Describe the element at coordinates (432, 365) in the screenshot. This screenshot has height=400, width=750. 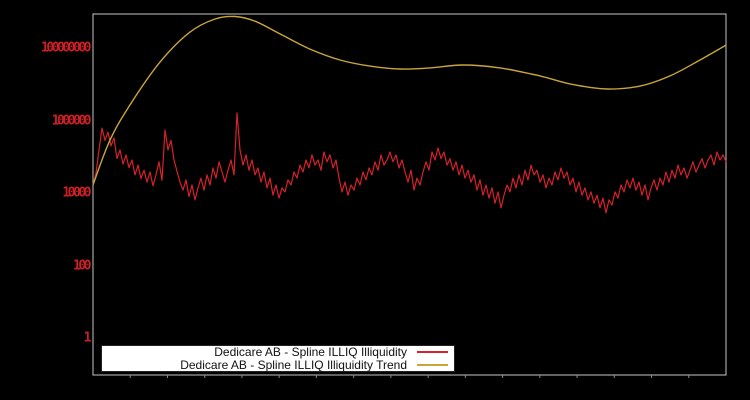
I see `legend-line-sample-gold` at that location.